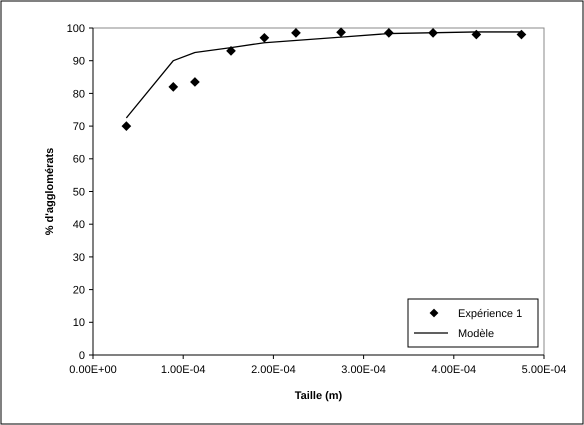  Describe the element at coordinates (78, 94) in the screenshot. I see `y-tick-label: 80` at that location.